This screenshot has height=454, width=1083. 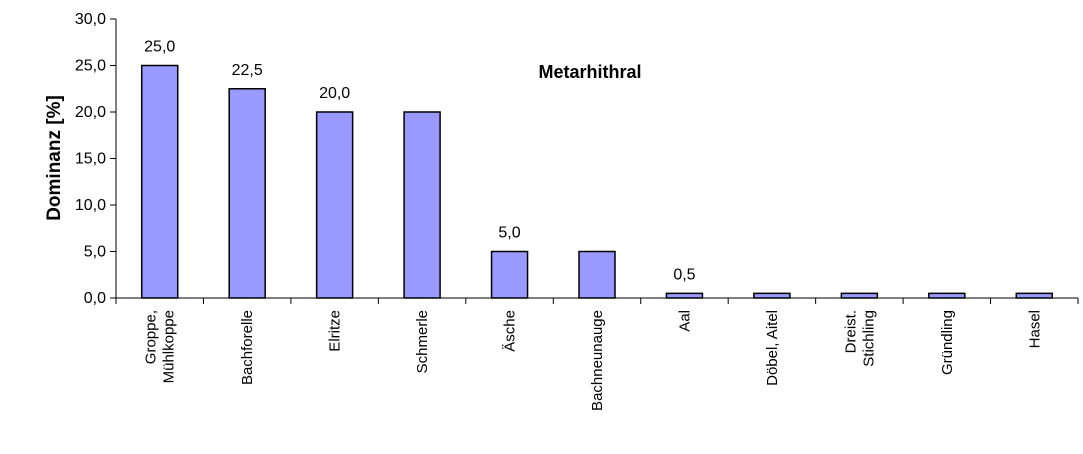 I want to click on y-tick-label: 10,0, so click(x=90, y=205).